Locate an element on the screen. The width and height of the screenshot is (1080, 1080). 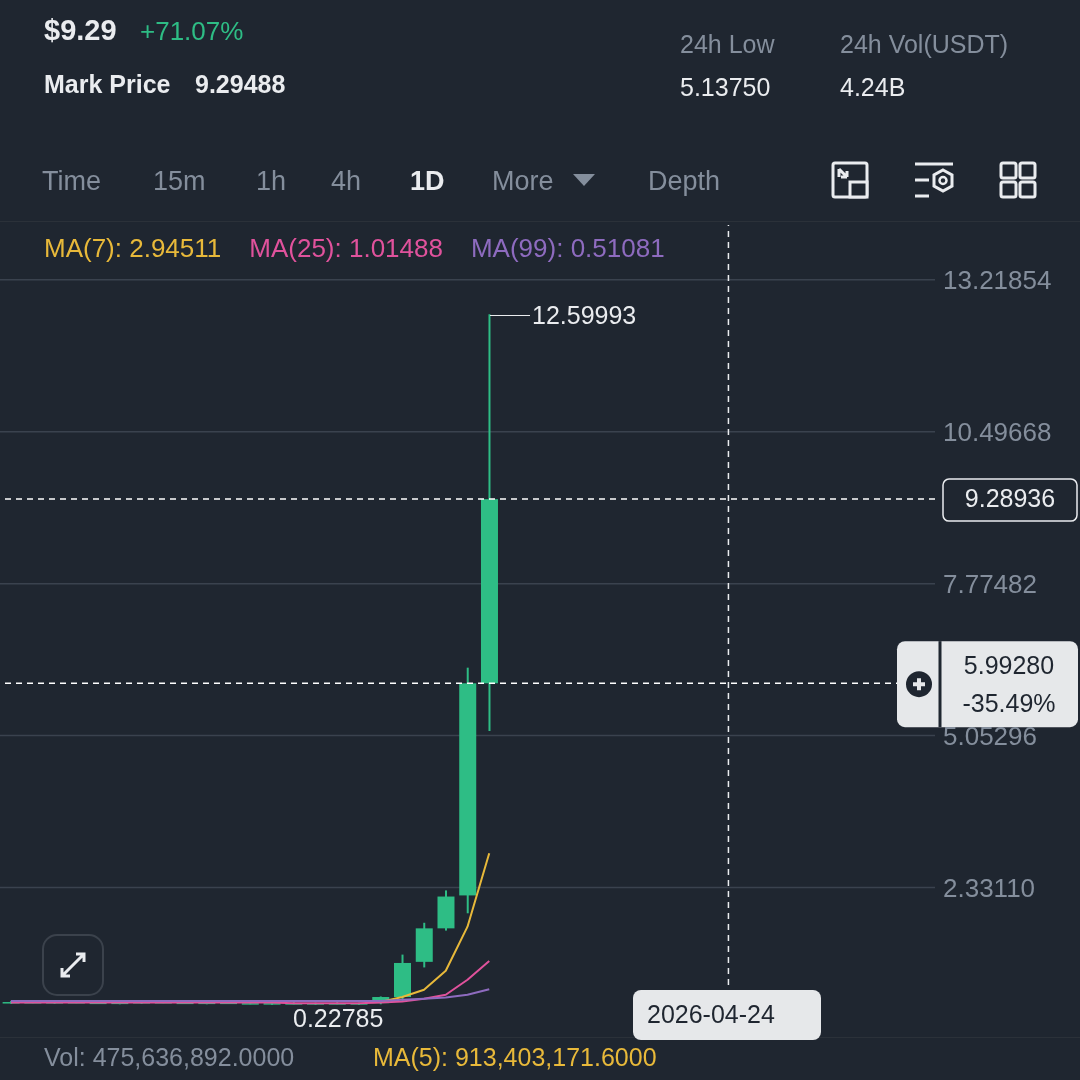
text: Time is located at coordinates (71, 181).